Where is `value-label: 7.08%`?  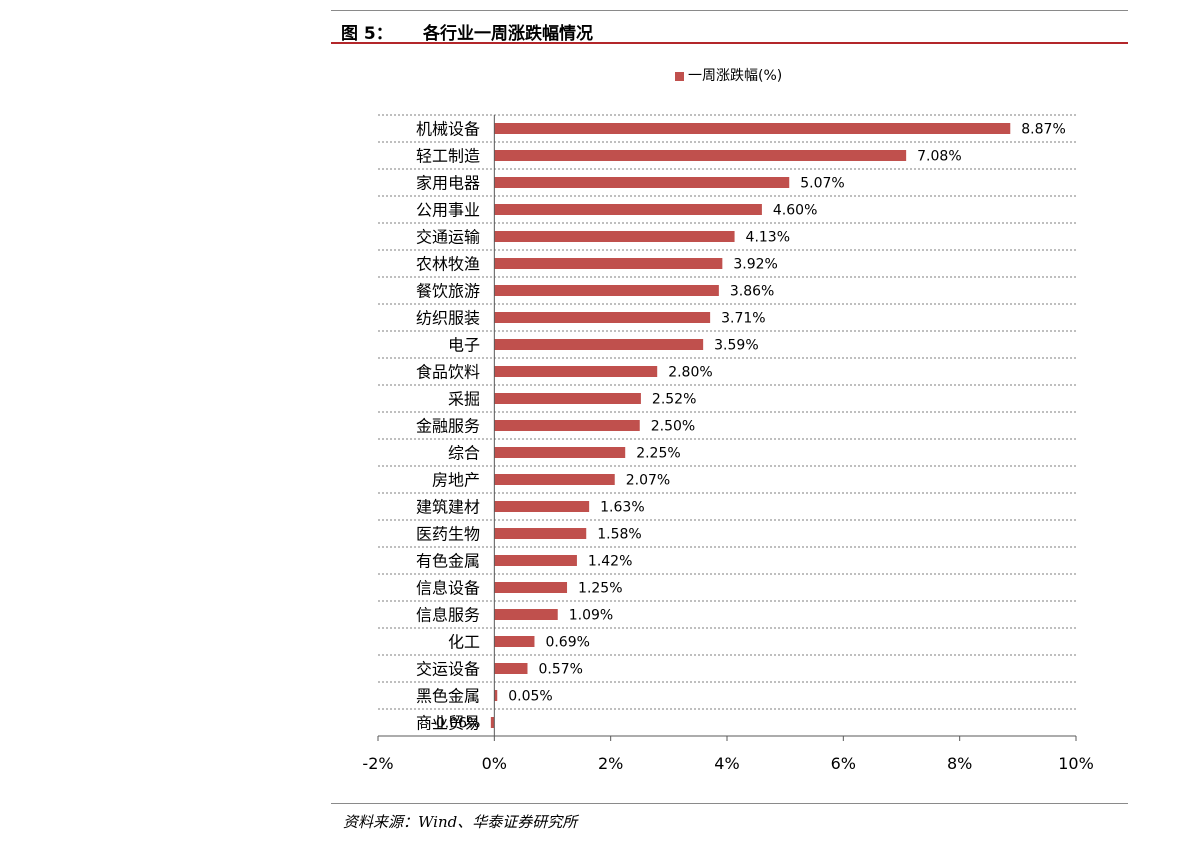
value-label: 7.08% is located at coordinates (939, 157).